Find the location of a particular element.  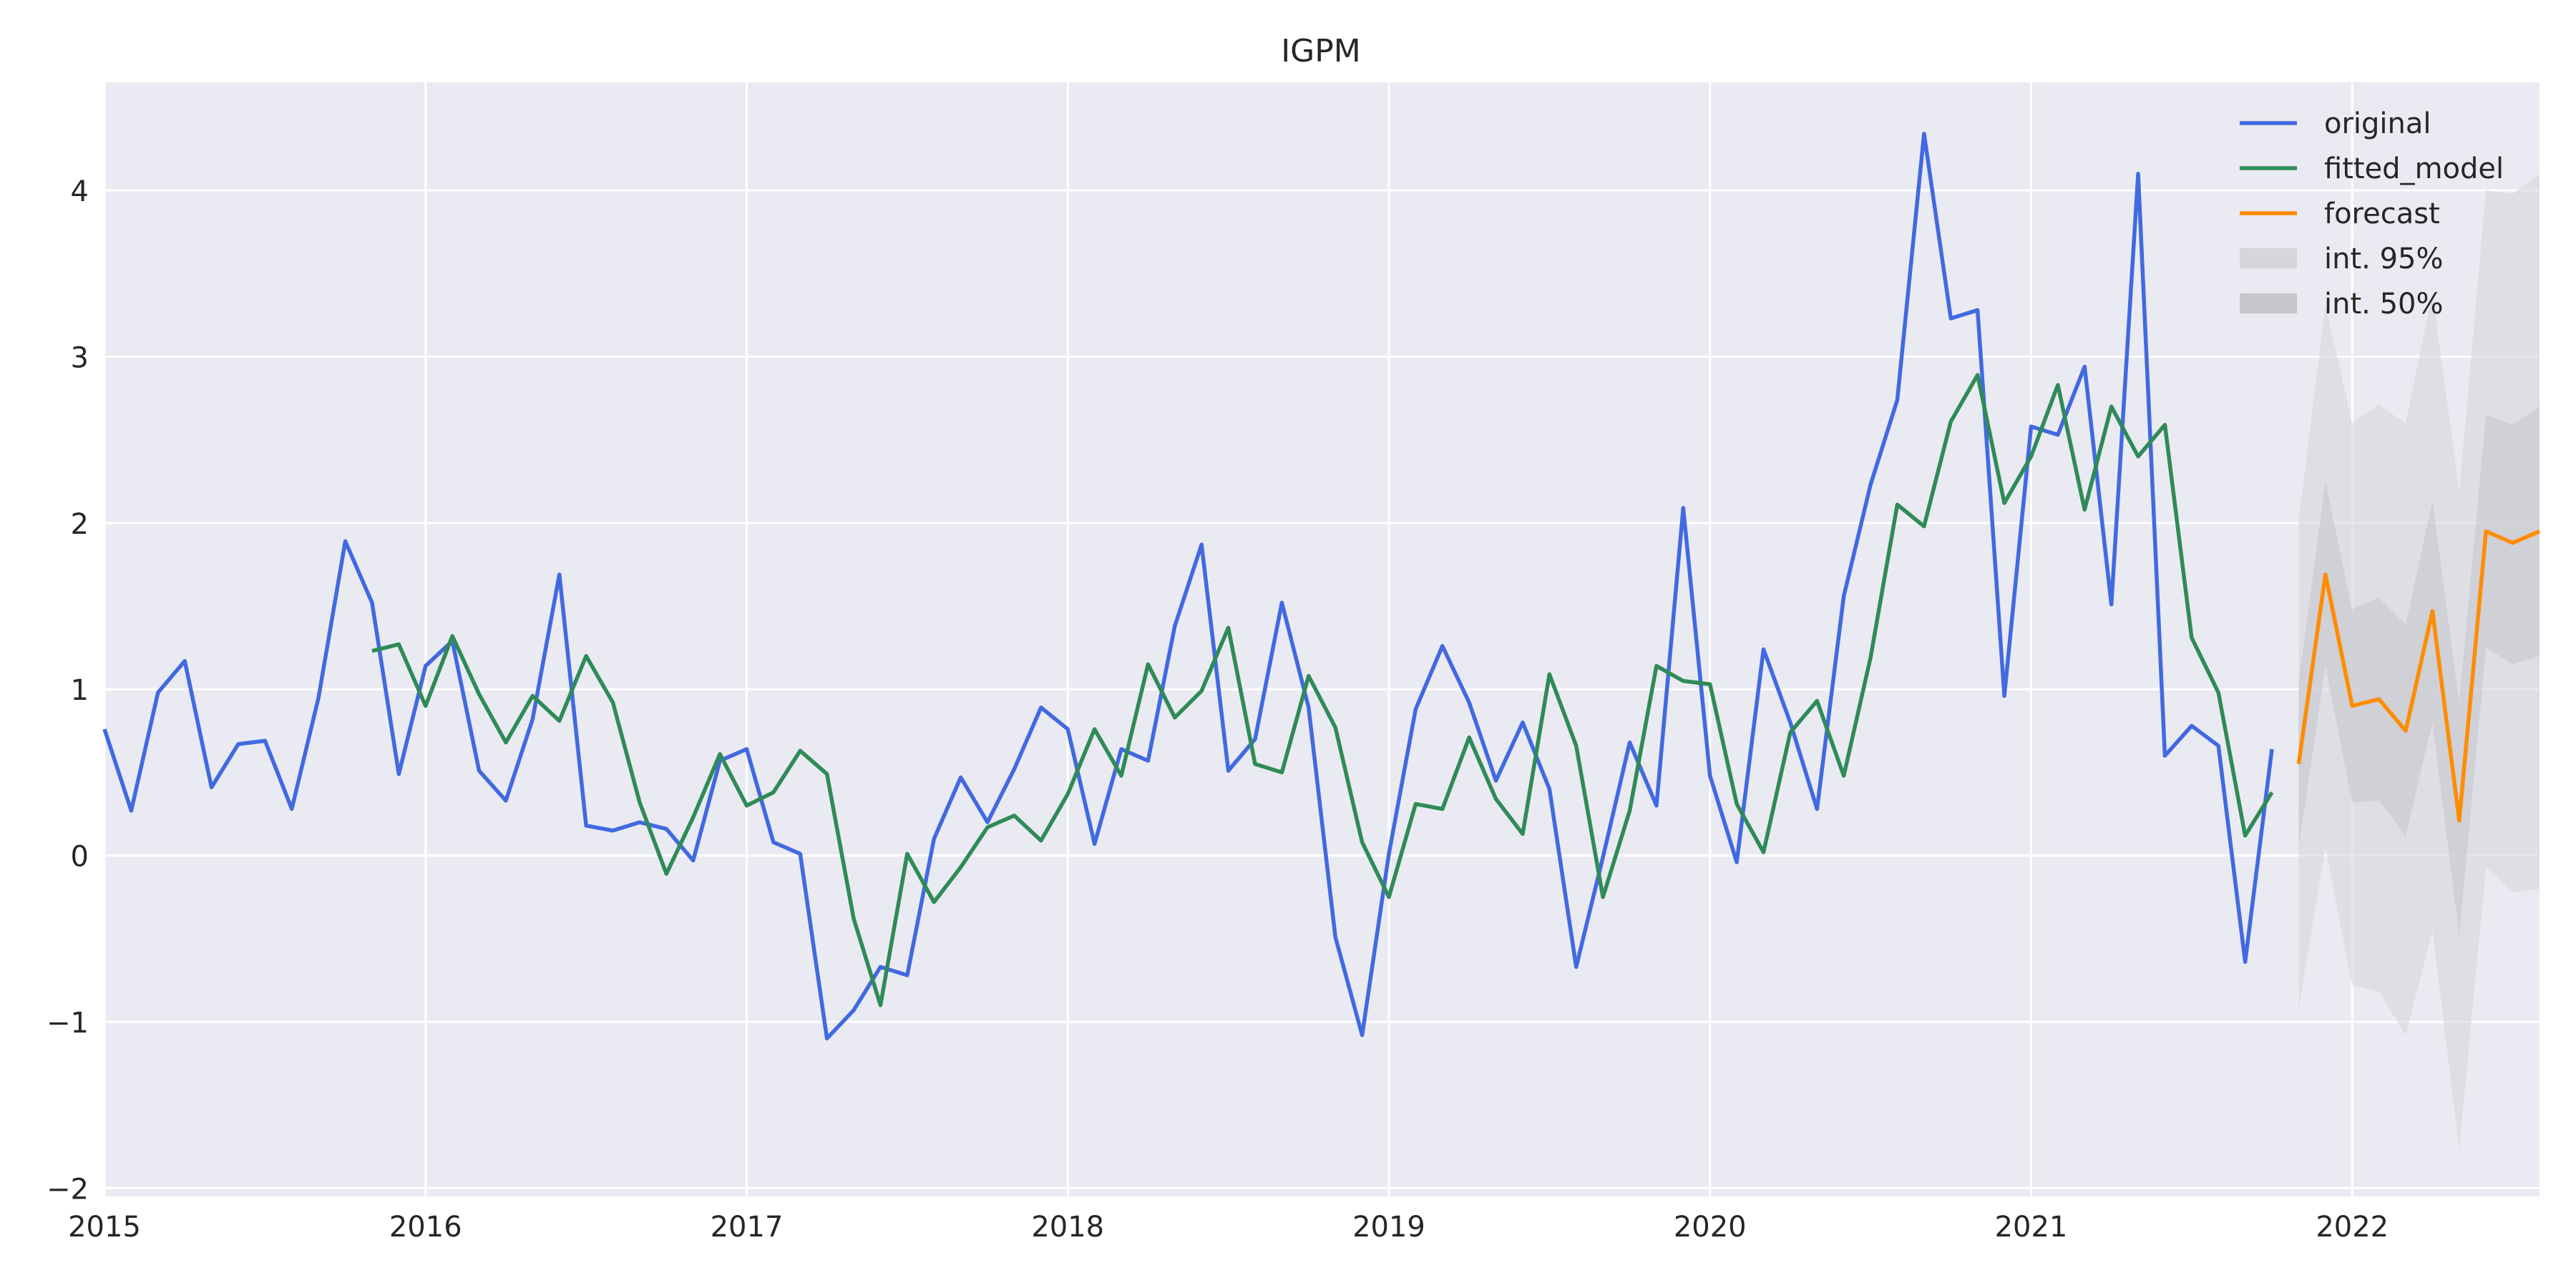

y-tick-label: 1 is located at coordinates (80, 690).